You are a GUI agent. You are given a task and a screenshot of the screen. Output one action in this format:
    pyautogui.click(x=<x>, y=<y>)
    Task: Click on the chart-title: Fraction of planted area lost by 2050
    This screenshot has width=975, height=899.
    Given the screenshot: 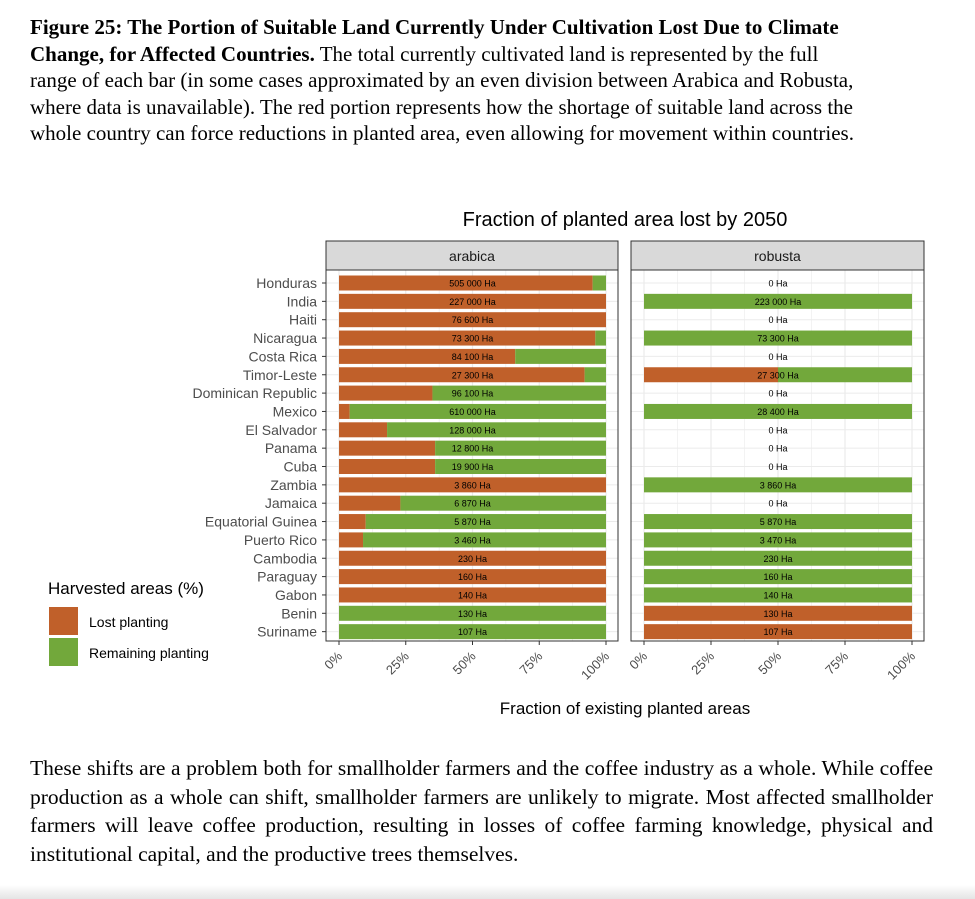 What is the action you would take?
    pyautogui.click(x=625, y=220)
    